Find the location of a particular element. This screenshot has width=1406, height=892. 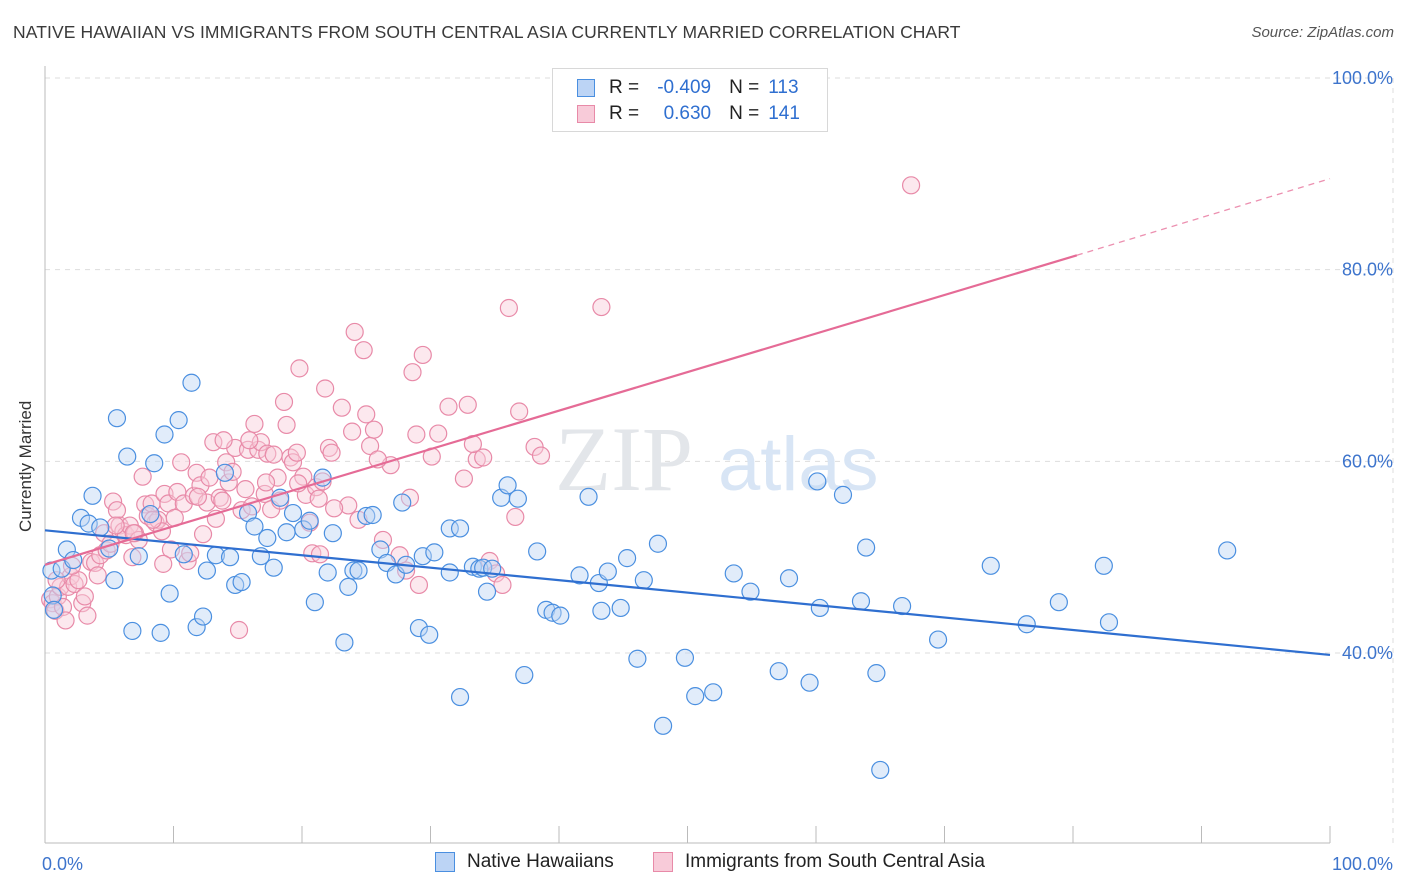

y-tick-label: 100.0% is located at coordinates (1362, 78).